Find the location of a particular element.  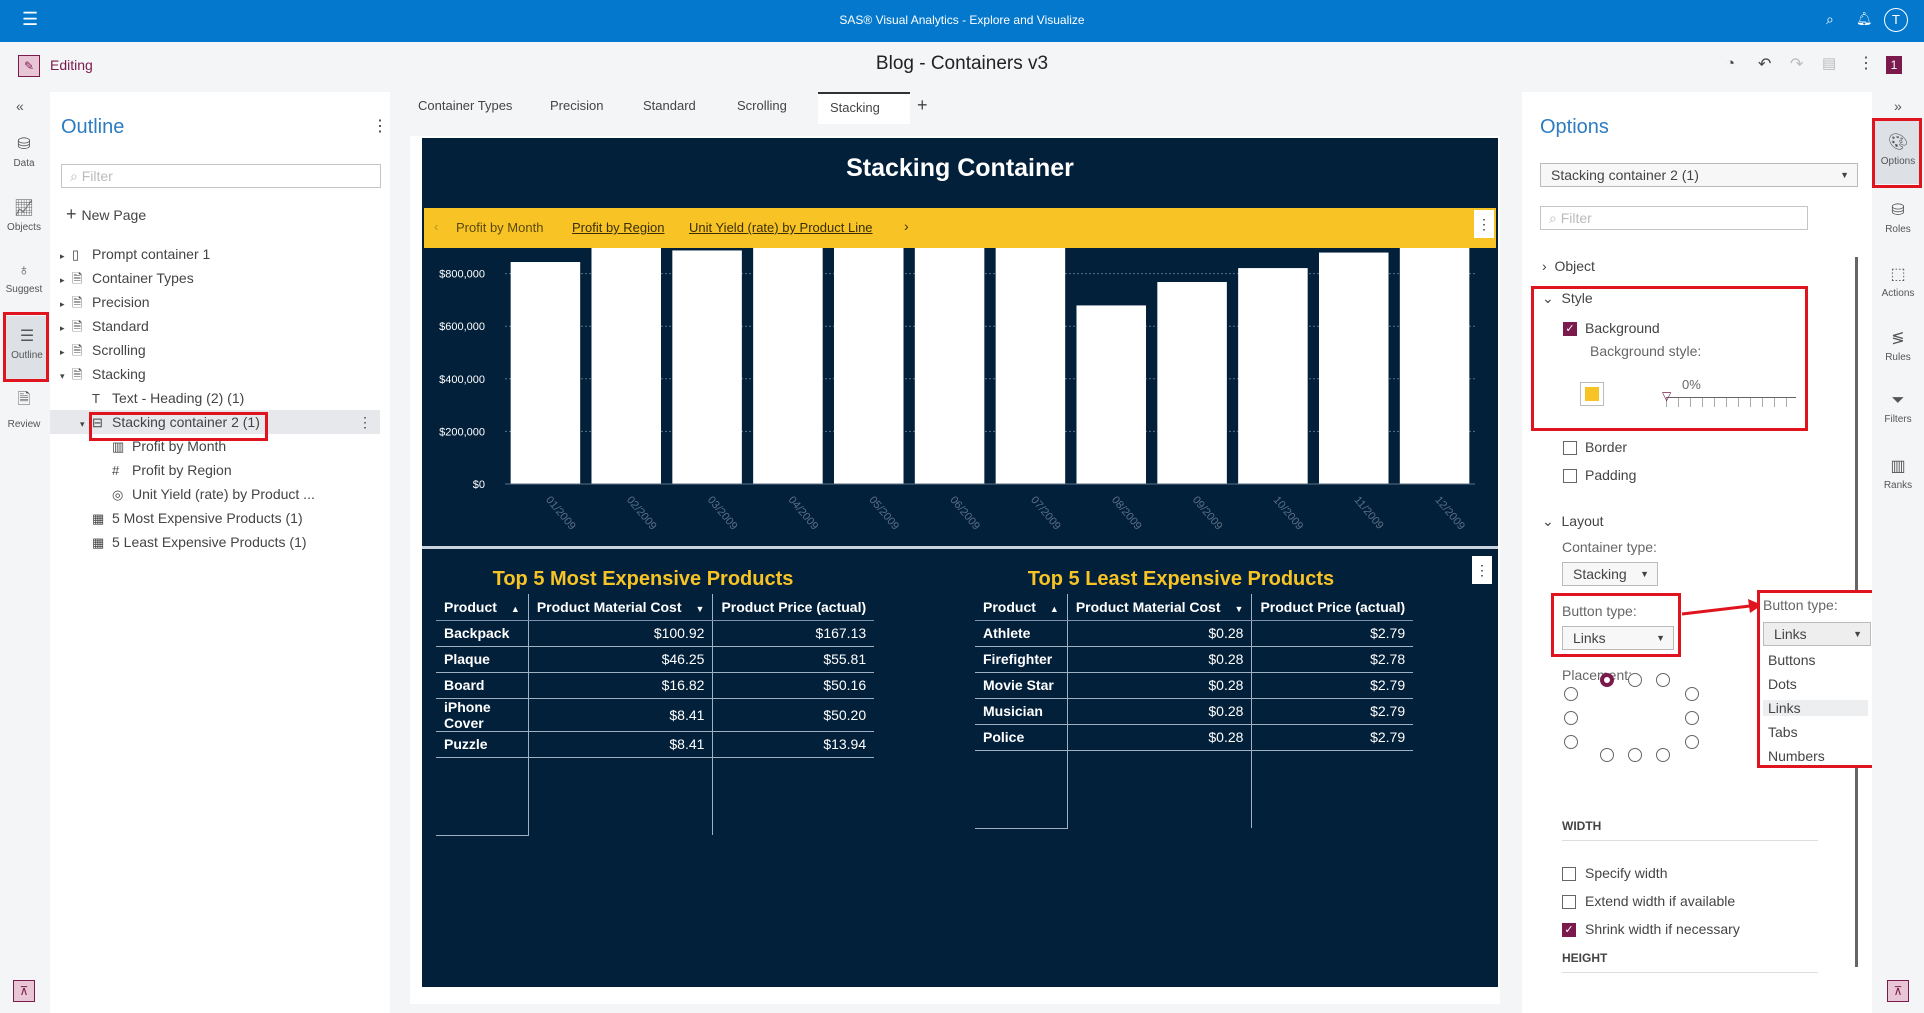

redo-icon: ↷ is located at coordinates (1797, 64).